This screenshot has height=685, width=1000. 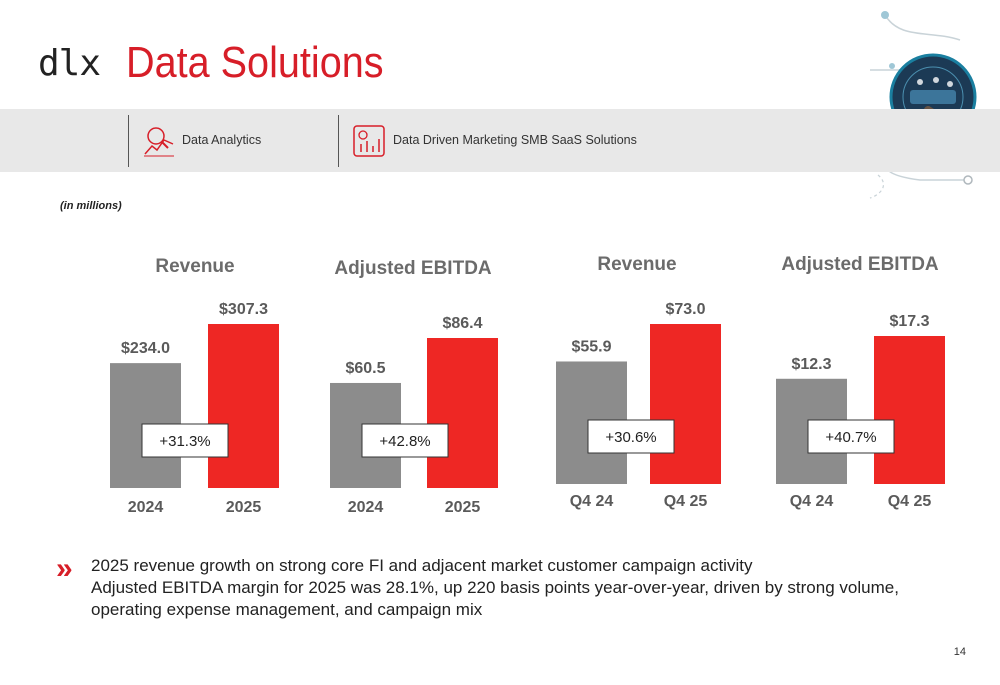 I want to click on bar-value-label: $12.3, so click(x=811, y=364).